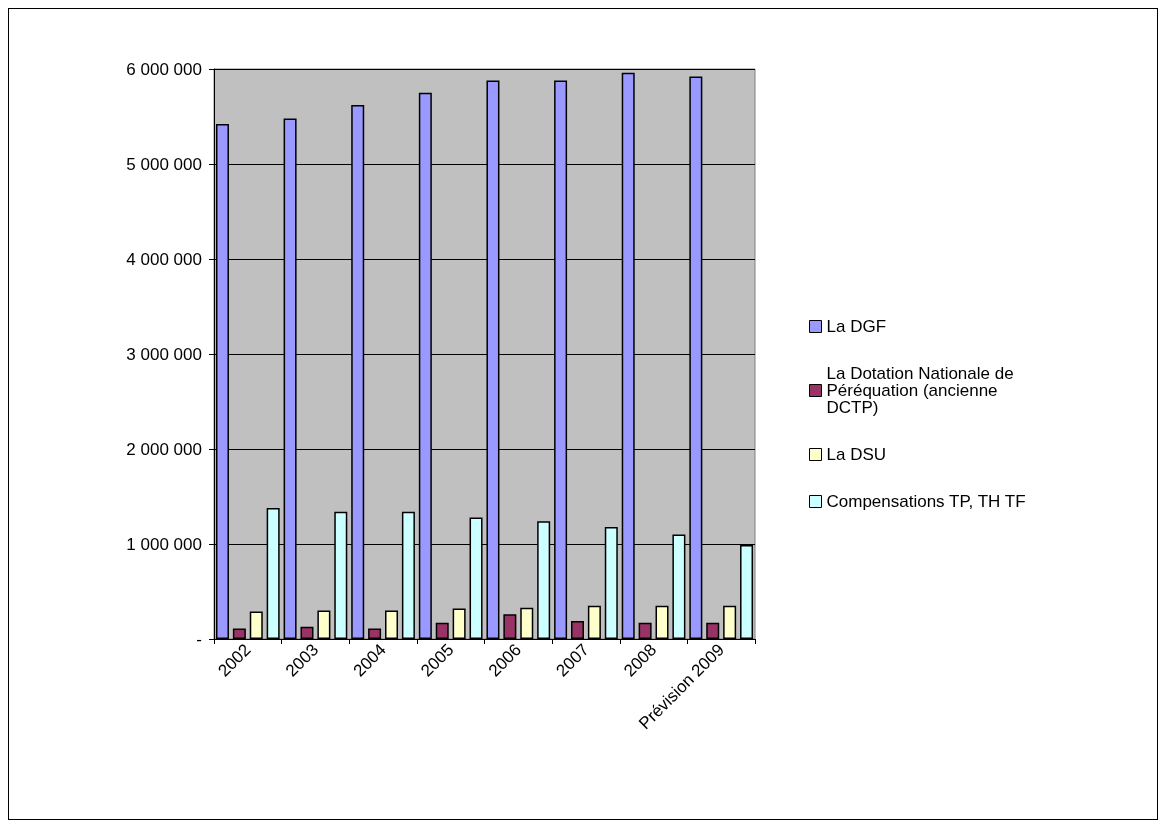  I want to click on legend-label: La Dotation Nationale de Péréquation (ancienne DCTP), so click(922, 390).